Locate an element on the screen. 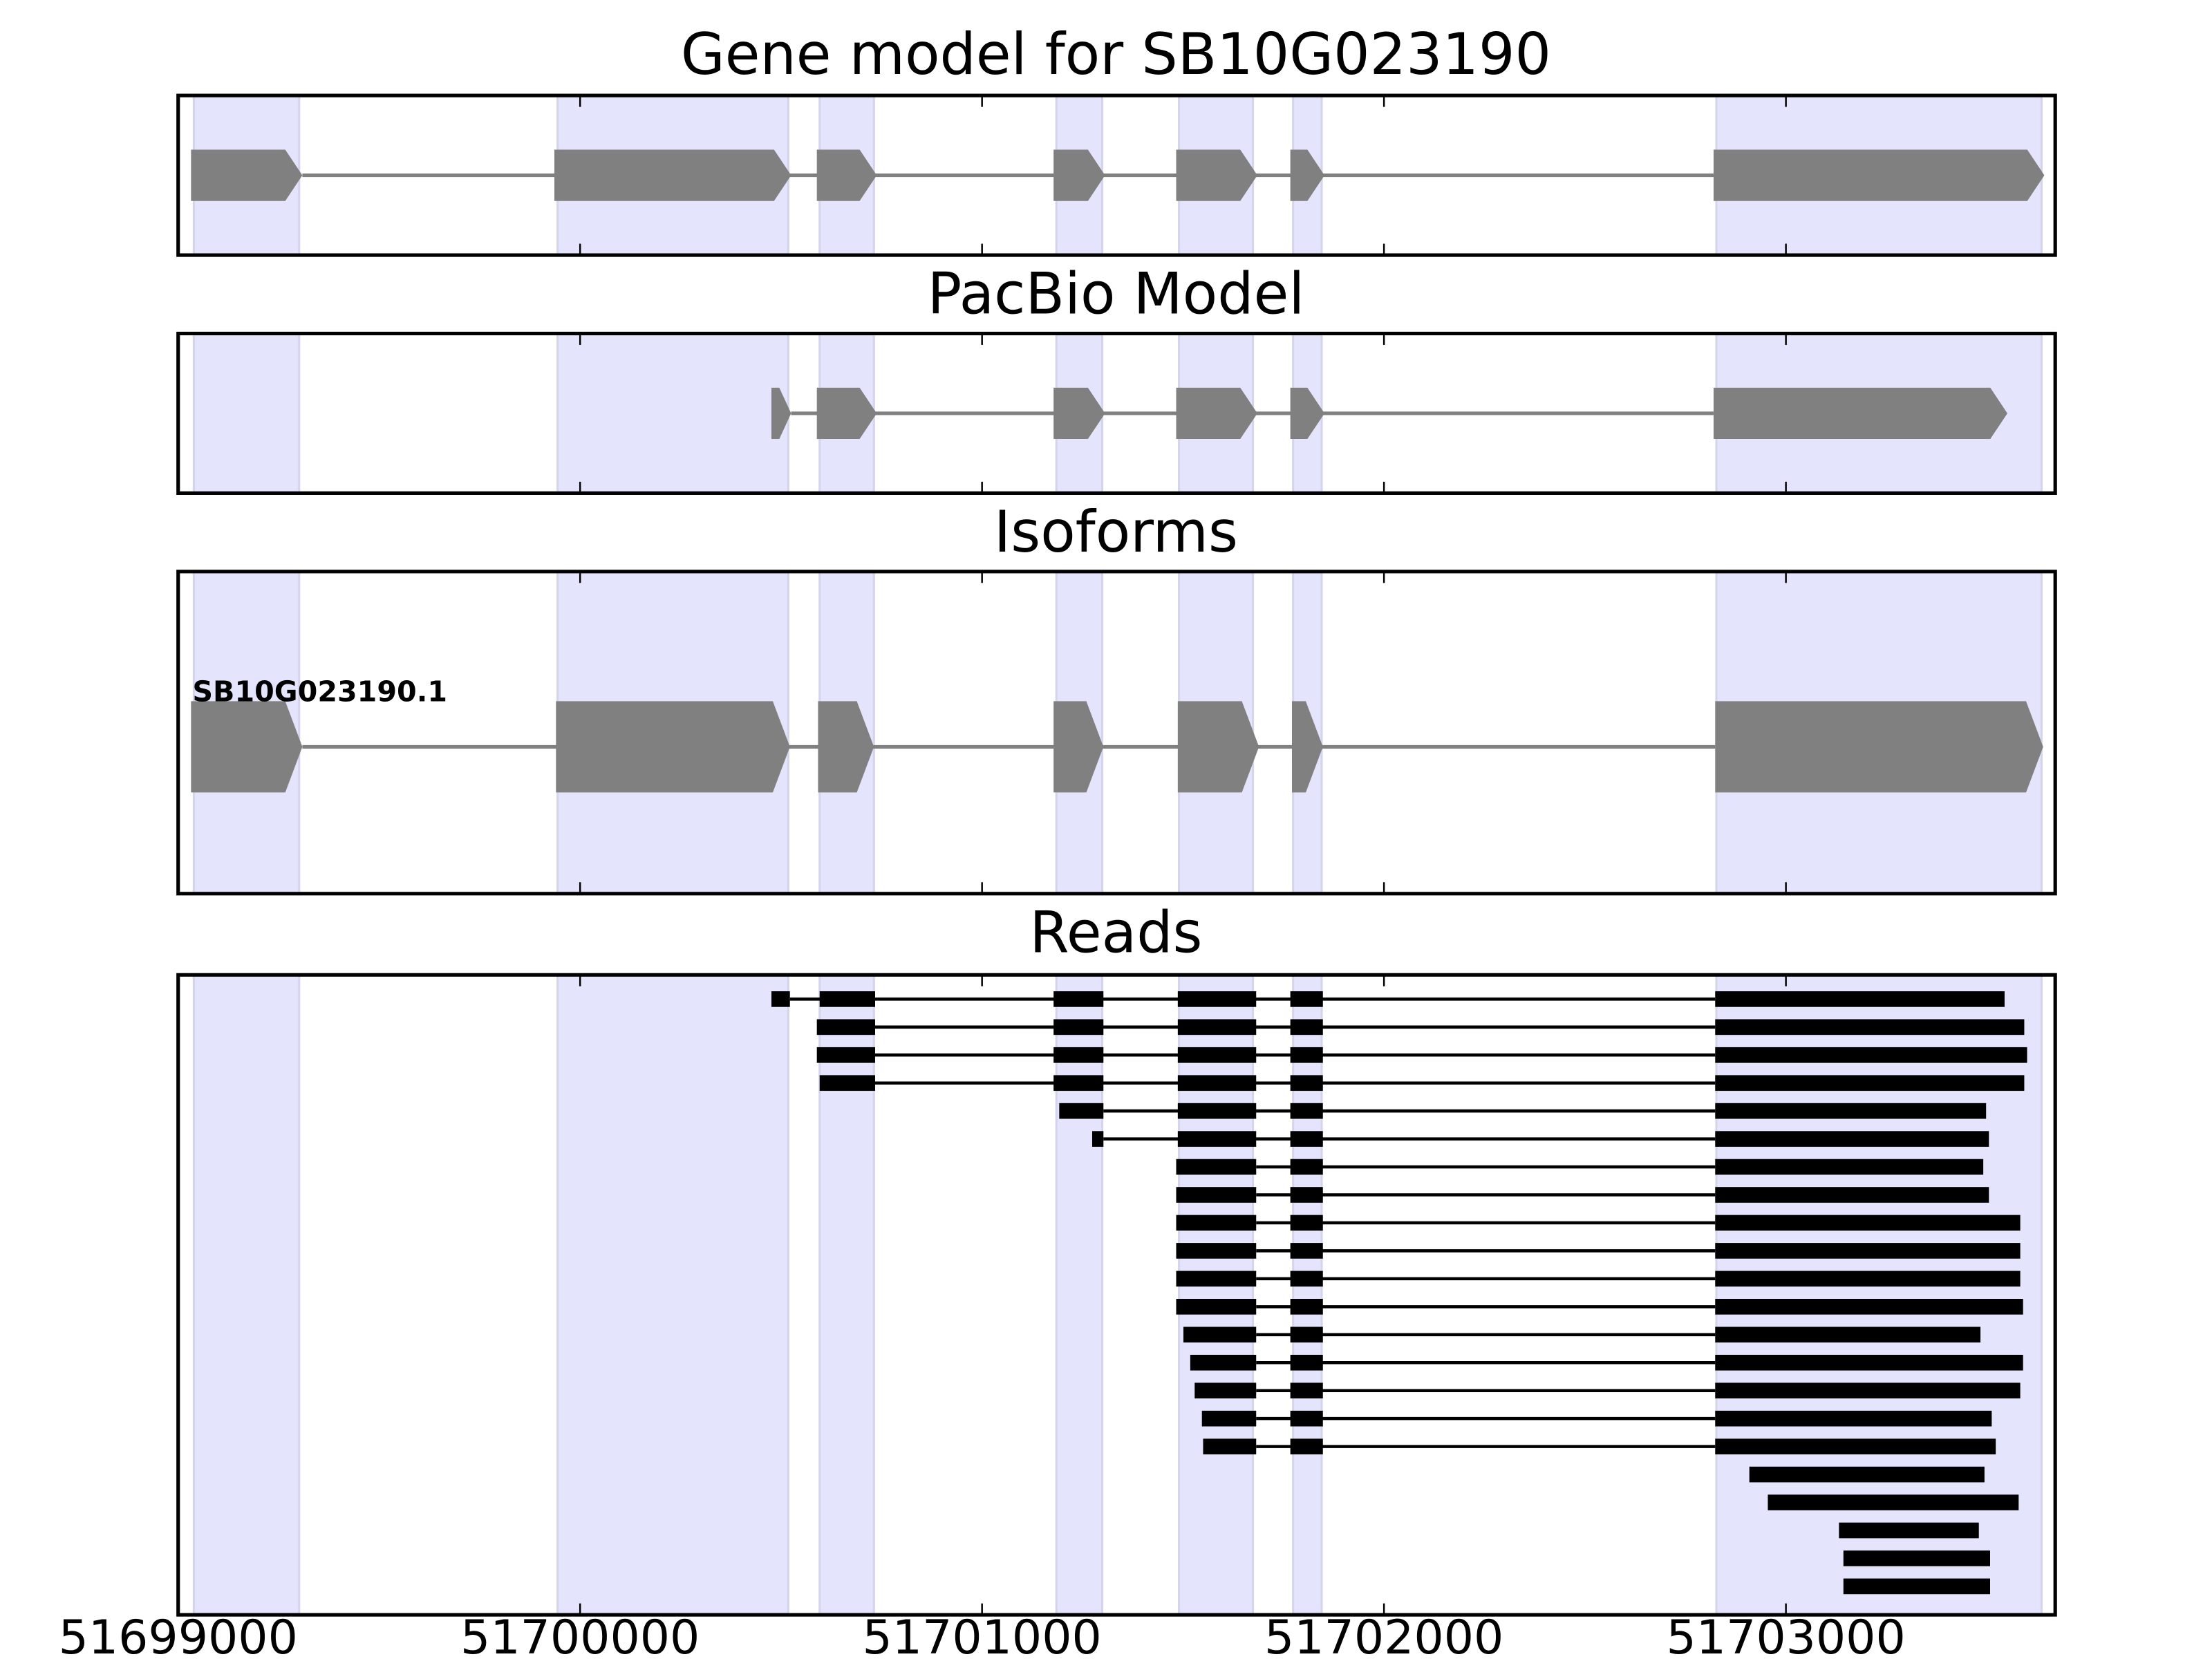  panel-title: Gene model for SB10G023190 is located at coordinates (1116, 55).